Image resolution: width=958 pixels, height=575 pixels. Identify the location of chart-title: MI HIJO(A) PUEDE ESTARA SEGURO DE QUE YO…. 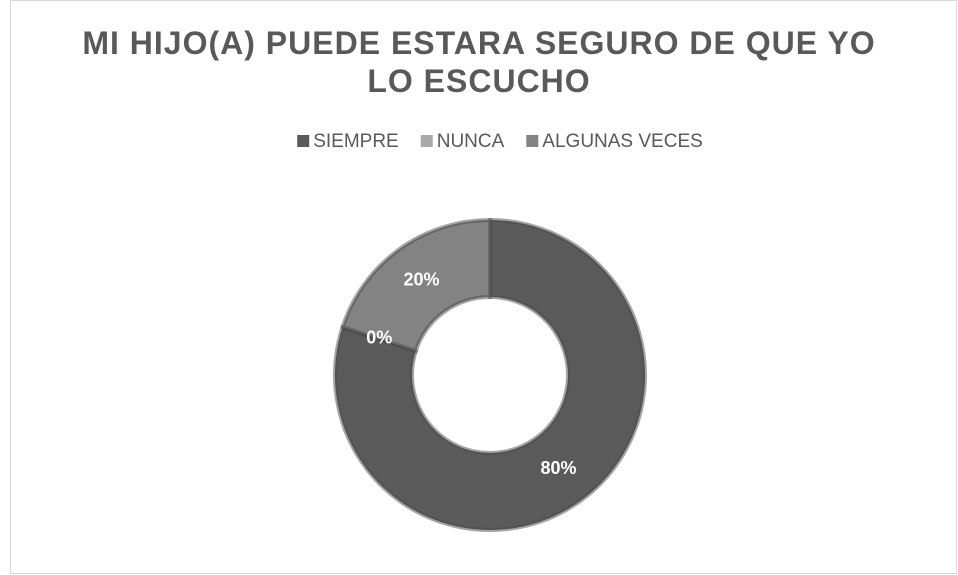
(479, 62).